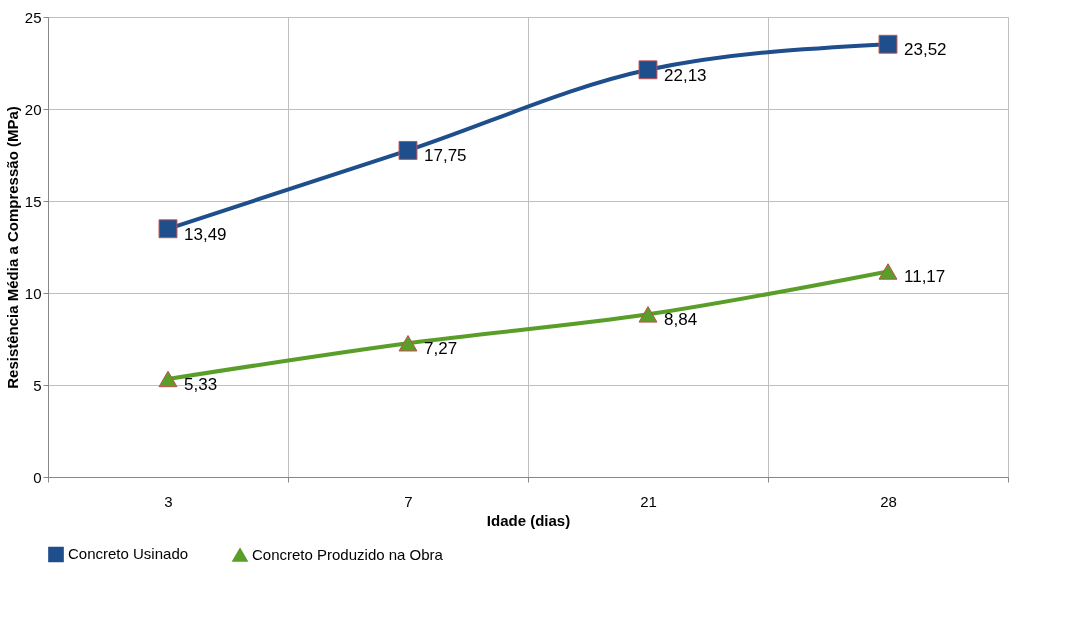  I want to click on data-label: 11,17, so click(925, 277).